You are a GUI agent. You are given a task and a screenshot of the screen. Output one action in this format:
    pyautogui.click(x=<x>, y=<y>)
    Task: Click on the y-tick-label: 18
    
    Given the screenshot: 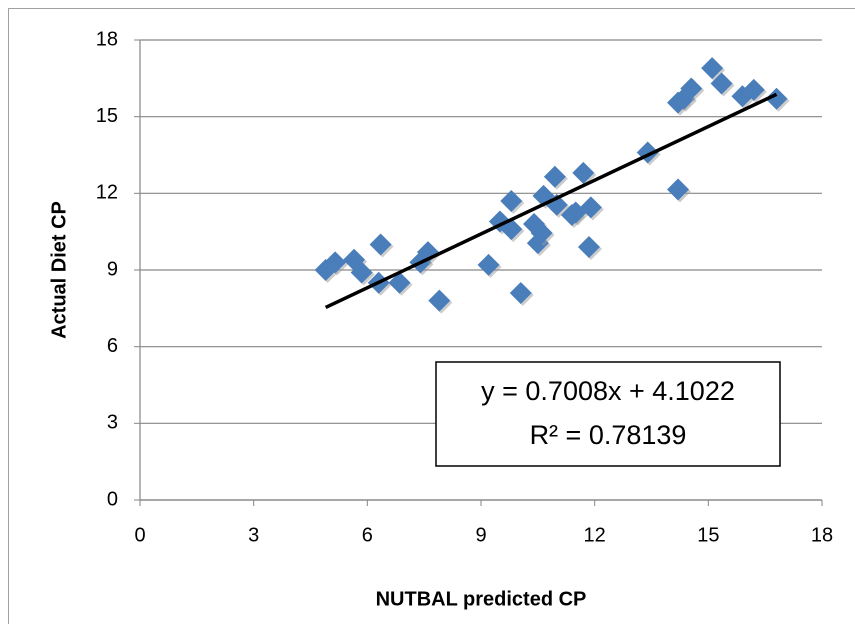 What is the action you would take?
    pyautogui.click(x=107, y=39)
    